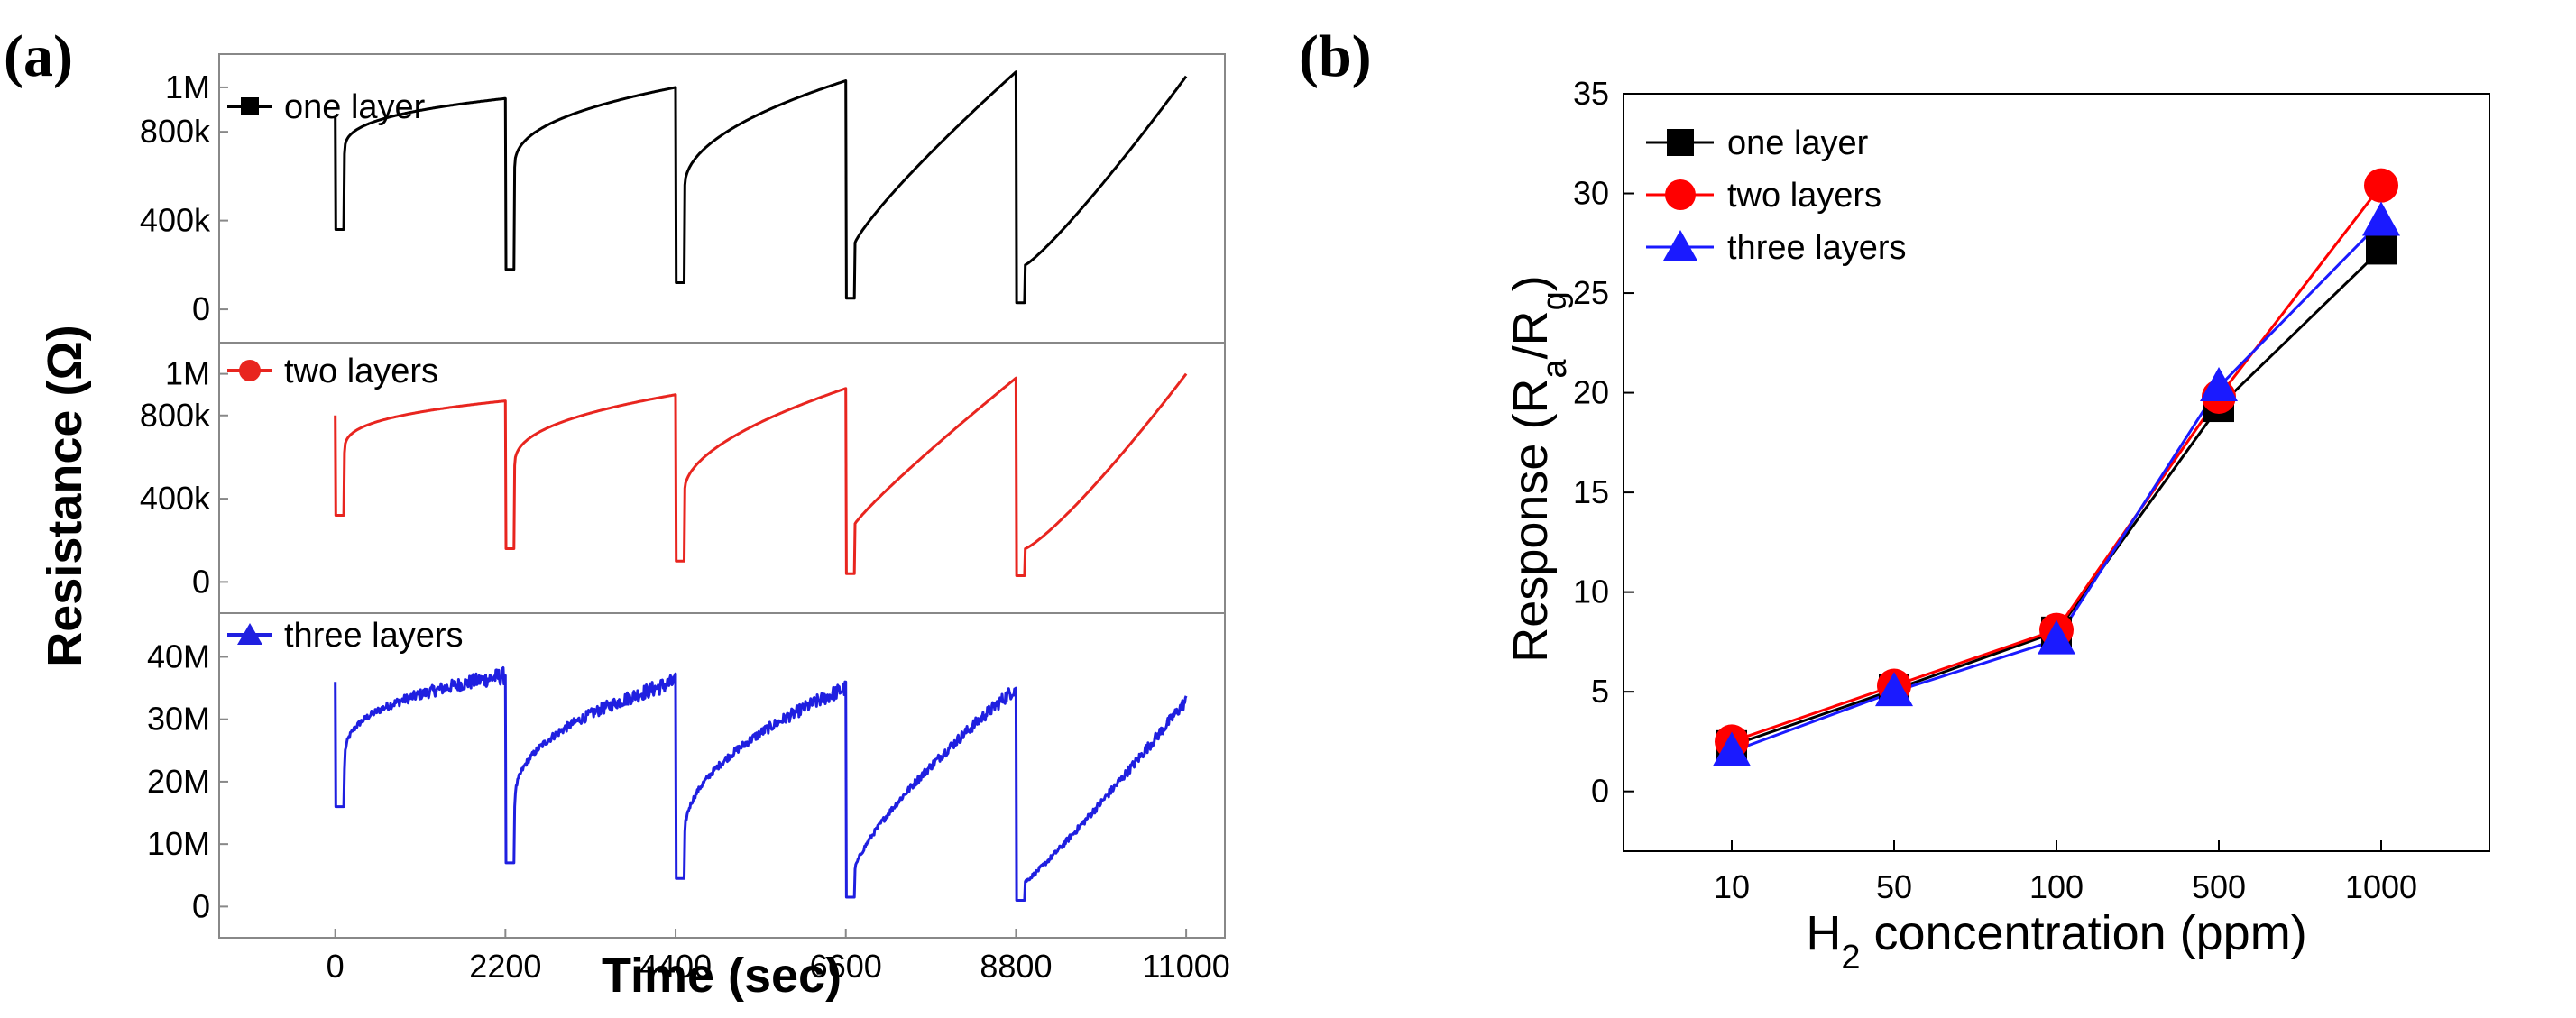 The image size is (2576, 1018). What do you see at coordinates (1591, 591) in the screenshot?
I see `y-tick-label: 10` at bounding box center [1591, 591].